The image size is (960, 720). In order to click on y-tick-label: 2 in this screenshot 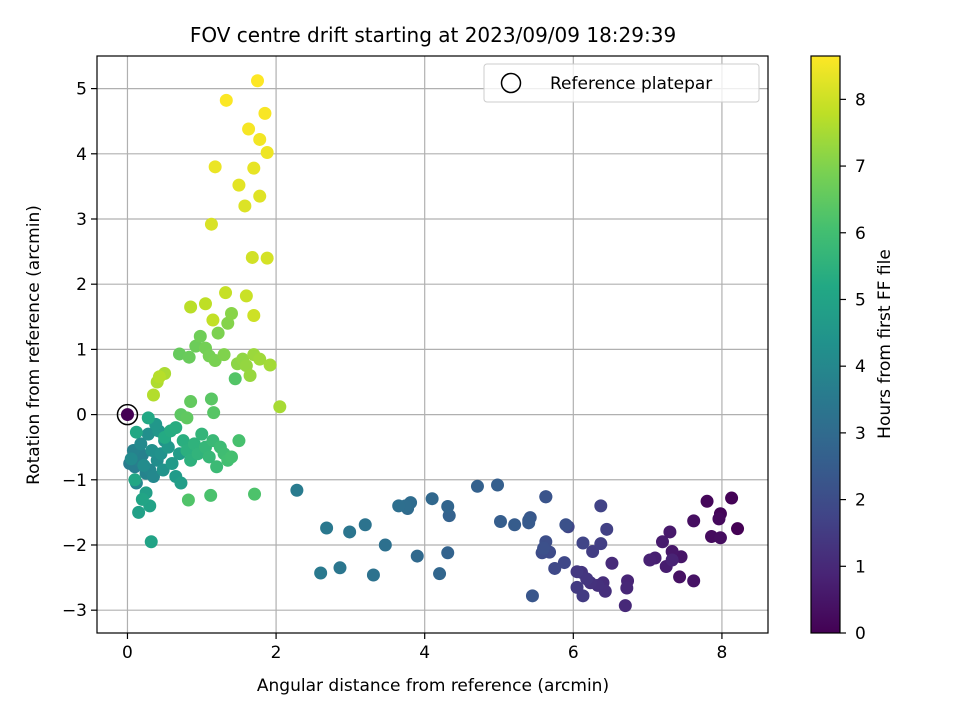, I will do `click(81, 285)`.